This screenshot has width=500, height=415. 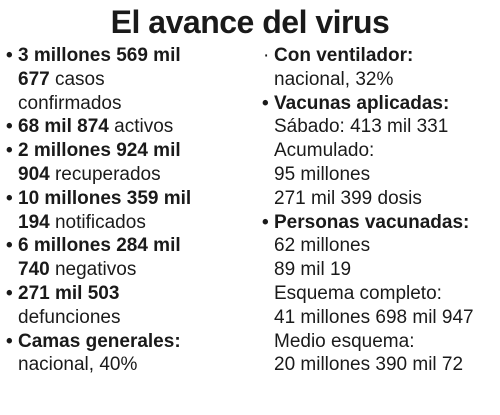 I want to click on stat-label: 20 millones 390 mil 72, so click(x=369, y=365).